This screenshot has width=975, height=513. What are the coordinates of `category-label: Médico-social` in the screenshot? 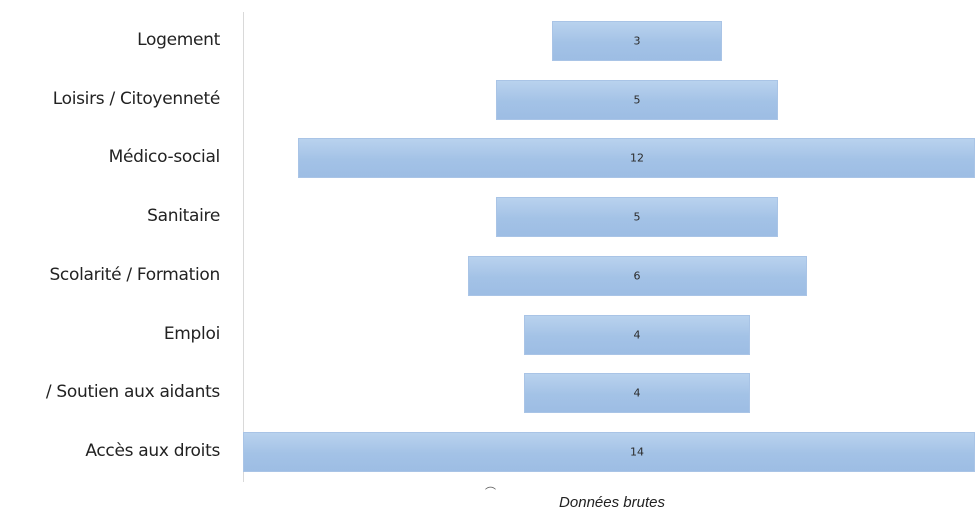 It's located at (164, 157).